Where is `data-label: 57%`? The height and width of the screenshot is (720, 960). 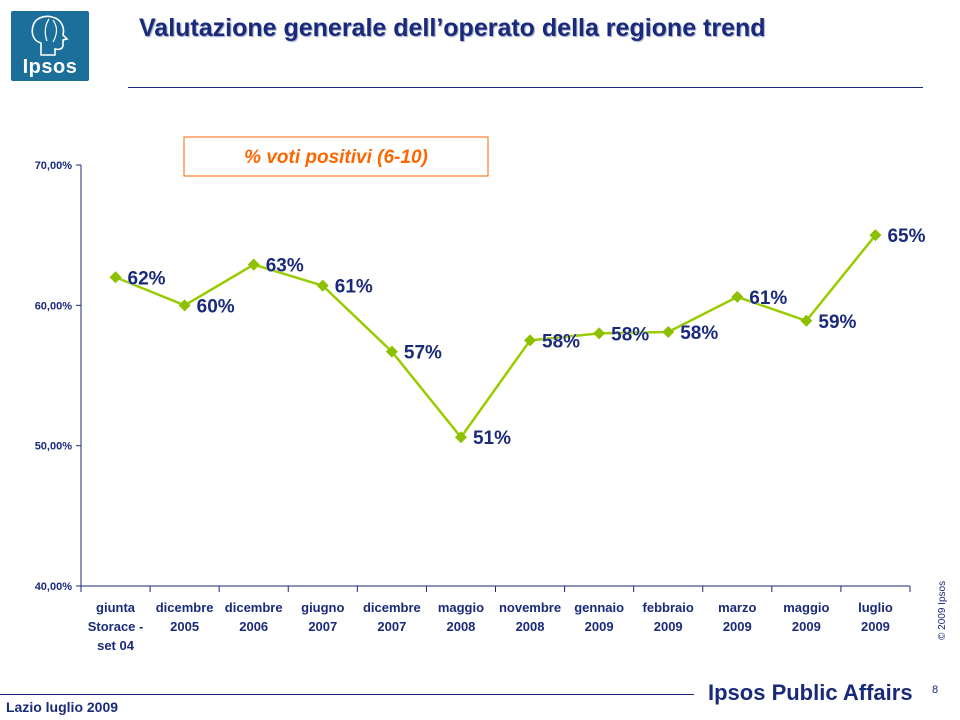 data-label: 57% is located at coordinates (423, 353).